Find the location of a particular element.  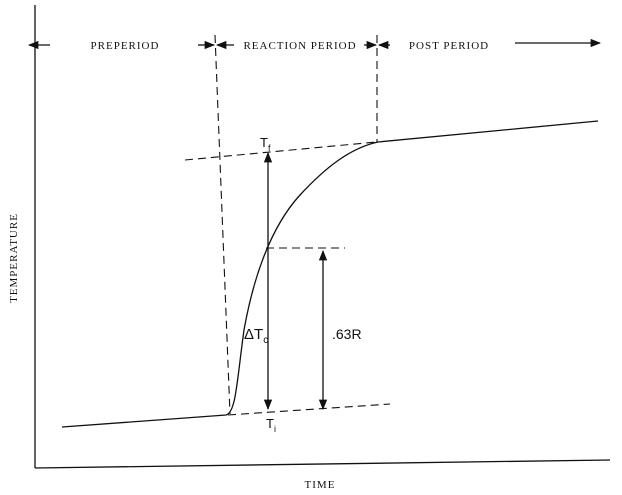

label-sub: c is located at coordinates (265, 340).